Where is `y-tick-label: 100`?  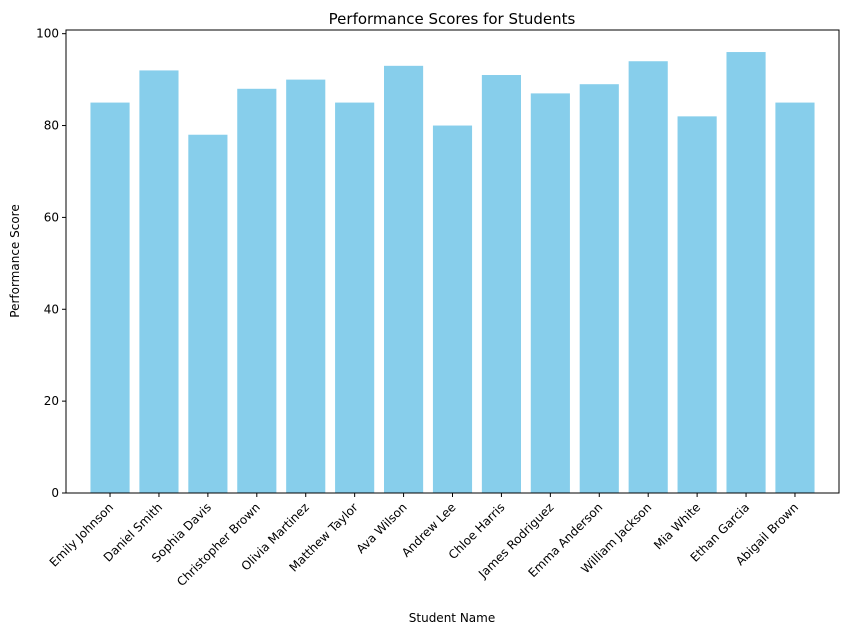
y-tick-label: 100 is located at coordinates (47, 34).